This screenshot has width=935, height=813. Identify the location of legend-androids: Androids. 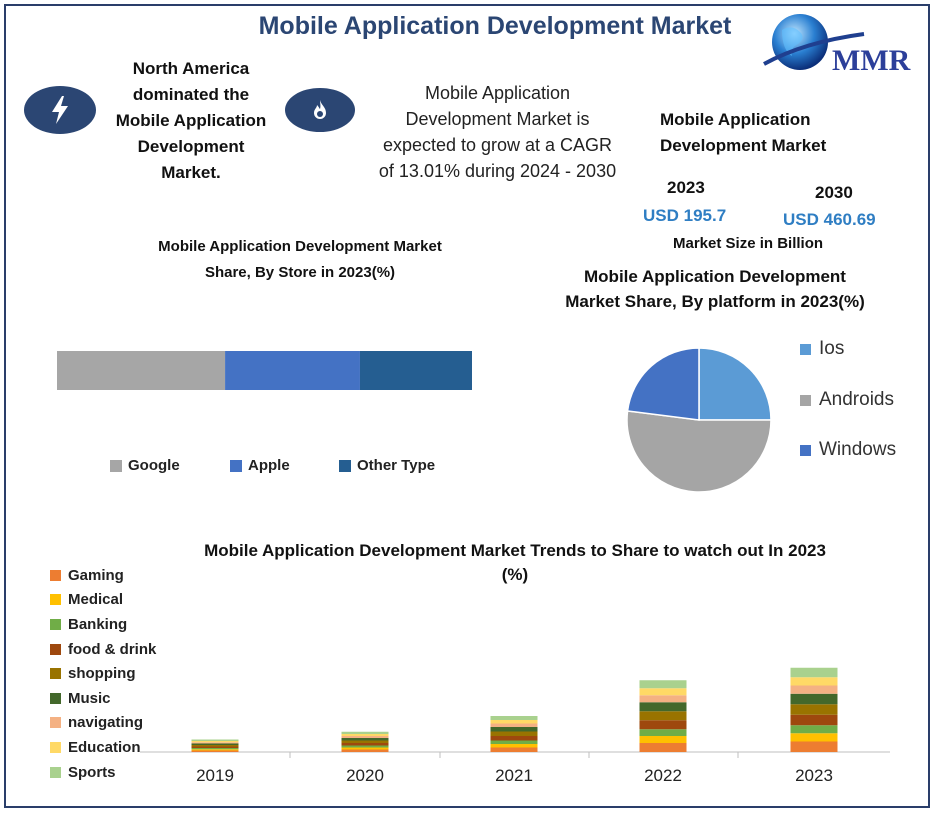
(847, 400).